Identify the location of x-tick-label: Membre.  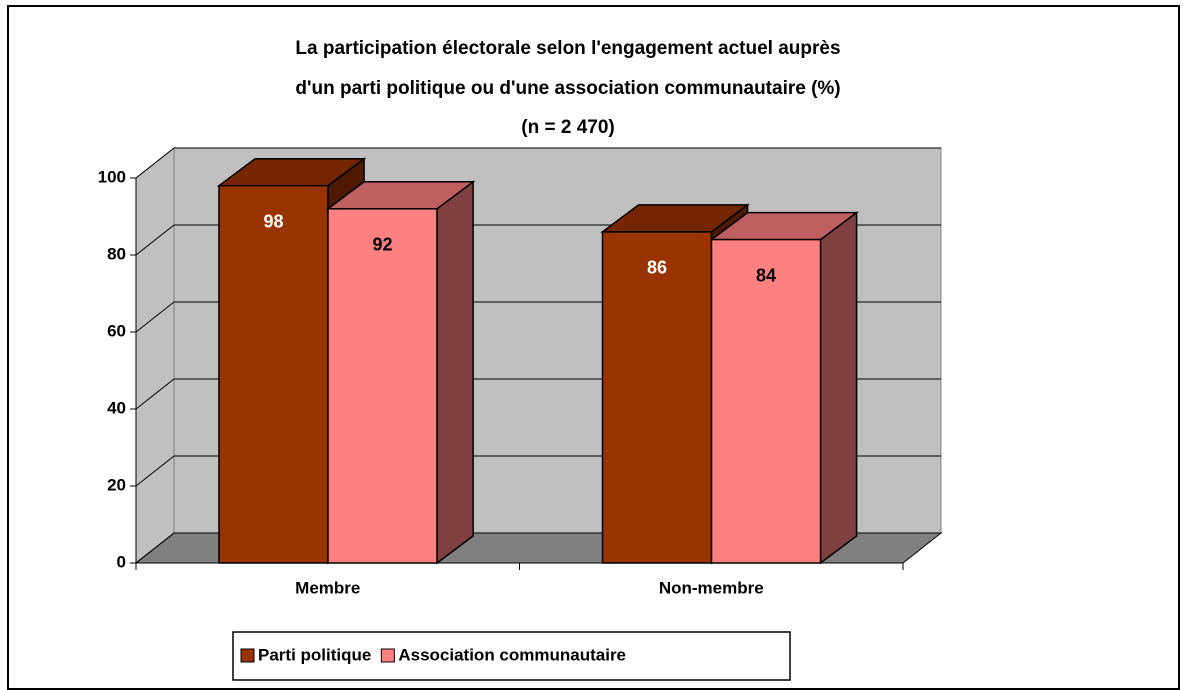
(327, 587).